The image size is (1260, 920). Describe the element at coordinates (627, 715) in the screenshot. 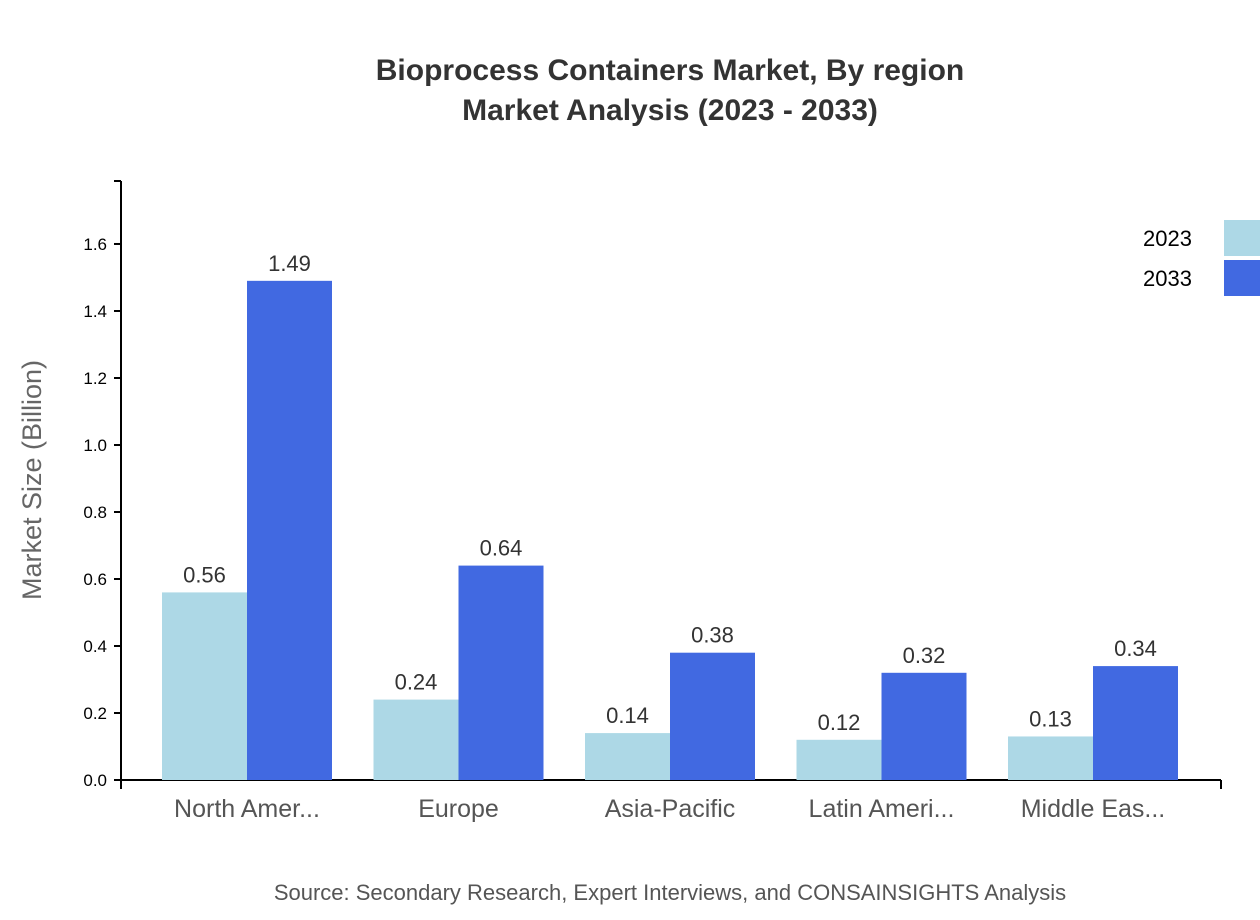

I see `data-label: 0.14` at that location.